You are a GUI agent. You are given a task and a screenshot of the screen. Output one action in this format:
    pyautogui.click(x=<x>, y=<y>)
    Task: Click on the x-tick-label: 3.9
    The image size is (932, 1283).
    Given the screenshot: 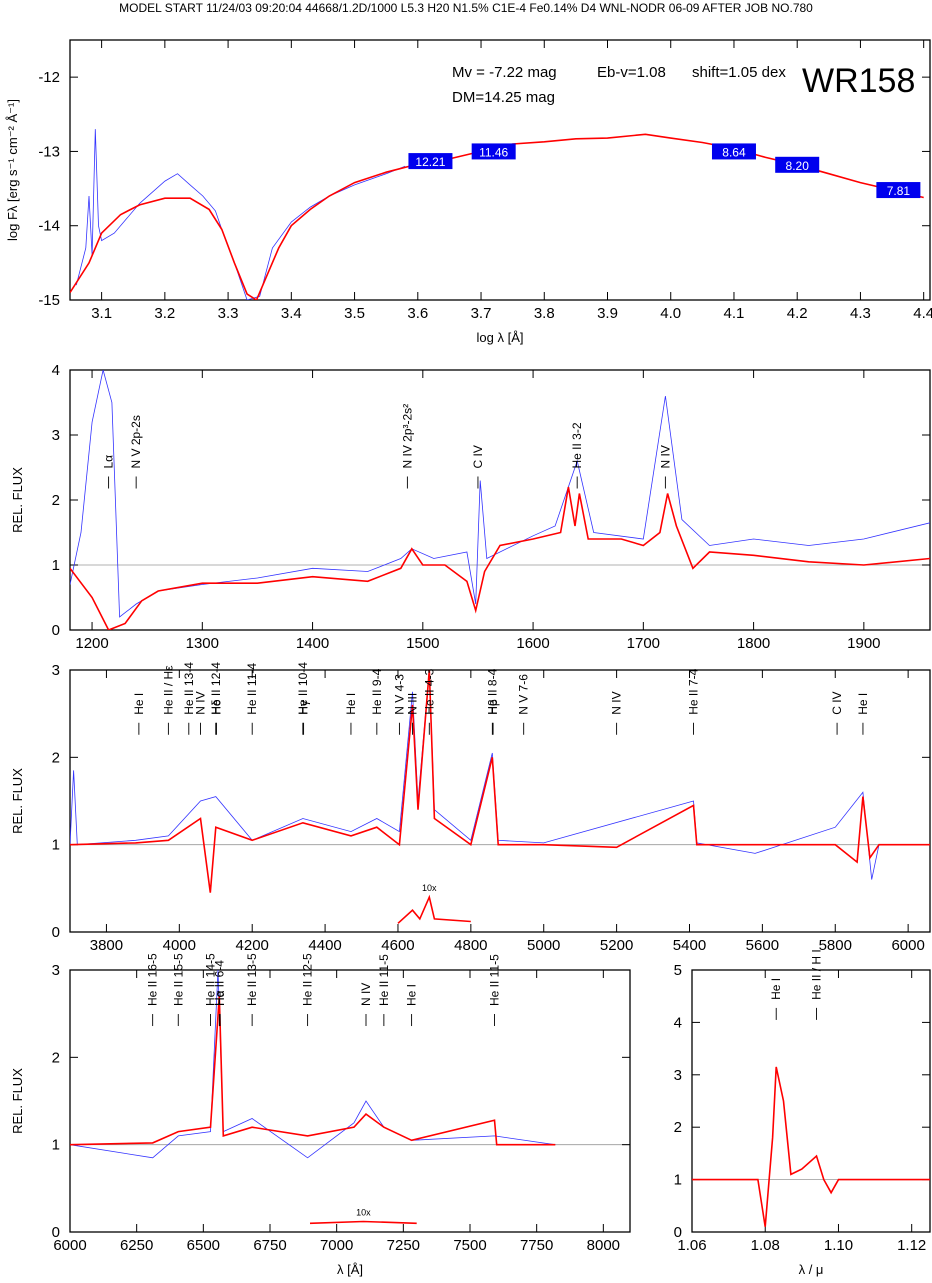 What is the action you would take?
    pyautogui.click(x=607, y=313)
    